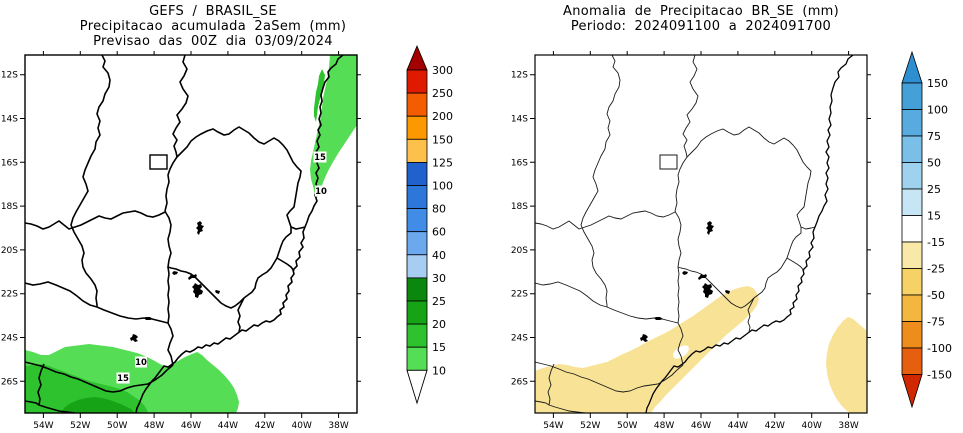 The image size is (963, 433). What do you see at coordinates (99, 323) in the screenshot?
I see `state-border-river` at bounding box center [99, 323].